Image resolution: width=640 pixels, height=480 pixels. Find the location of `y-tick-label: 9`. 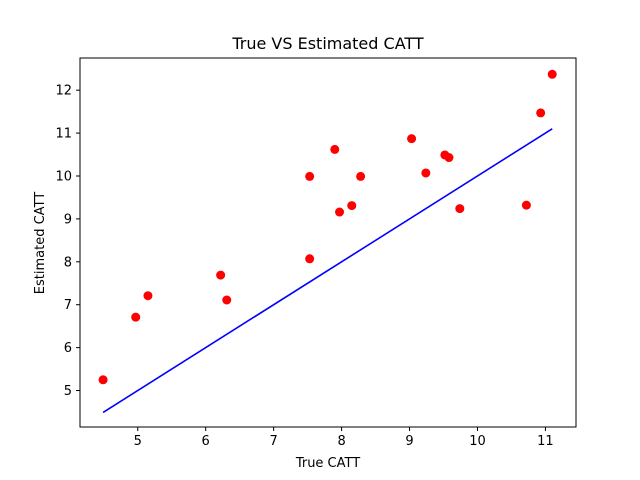

y-tick-label: 9 is located at coordinates (68, 219).